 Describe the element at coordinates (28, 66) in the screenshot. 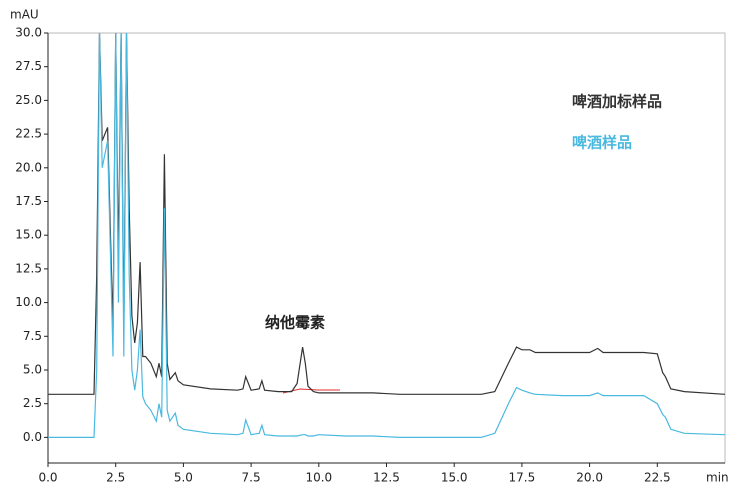

I see `y-tick-label: 27.5` at that location.